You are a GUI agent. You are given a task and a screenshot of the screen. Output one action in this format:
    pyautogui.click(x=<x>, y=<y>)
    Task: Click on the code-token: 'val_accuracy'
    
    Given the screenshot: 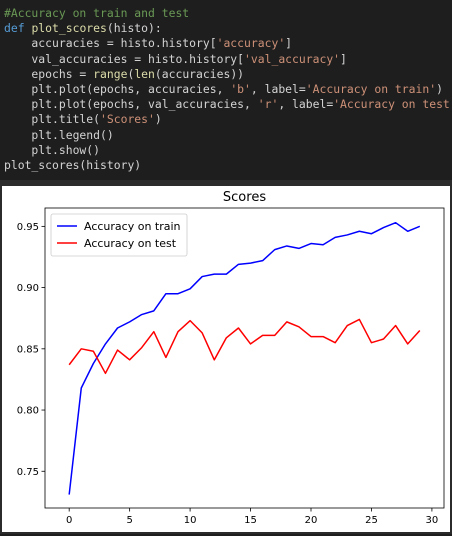 What is the action you would take?
    pyautogui.click(x=292, y=58)
    